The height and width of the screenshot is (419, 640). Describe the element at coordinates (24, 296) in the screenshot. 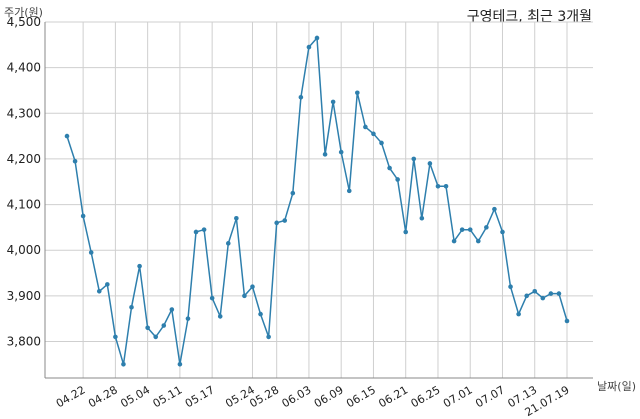

I see `y-tick-label: 3,900` at that location.